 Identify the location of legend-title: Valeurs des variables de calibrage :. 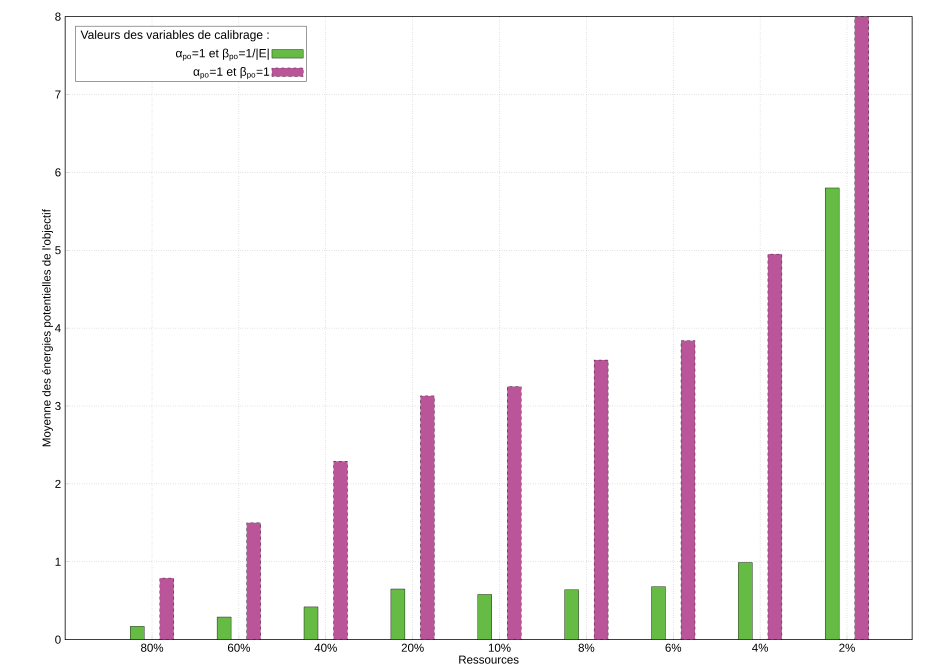
(174, 36).